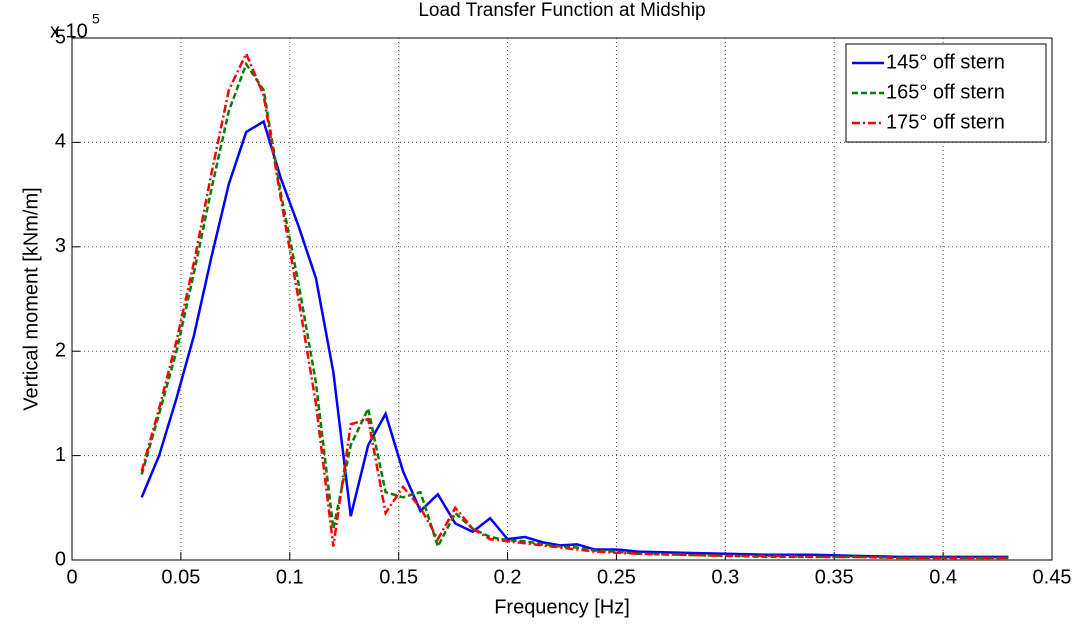  What do you see at coordinates (943, 577) in the screenshot?
I see `x-tick-label: 0.4` at bounding box center [943, 577].